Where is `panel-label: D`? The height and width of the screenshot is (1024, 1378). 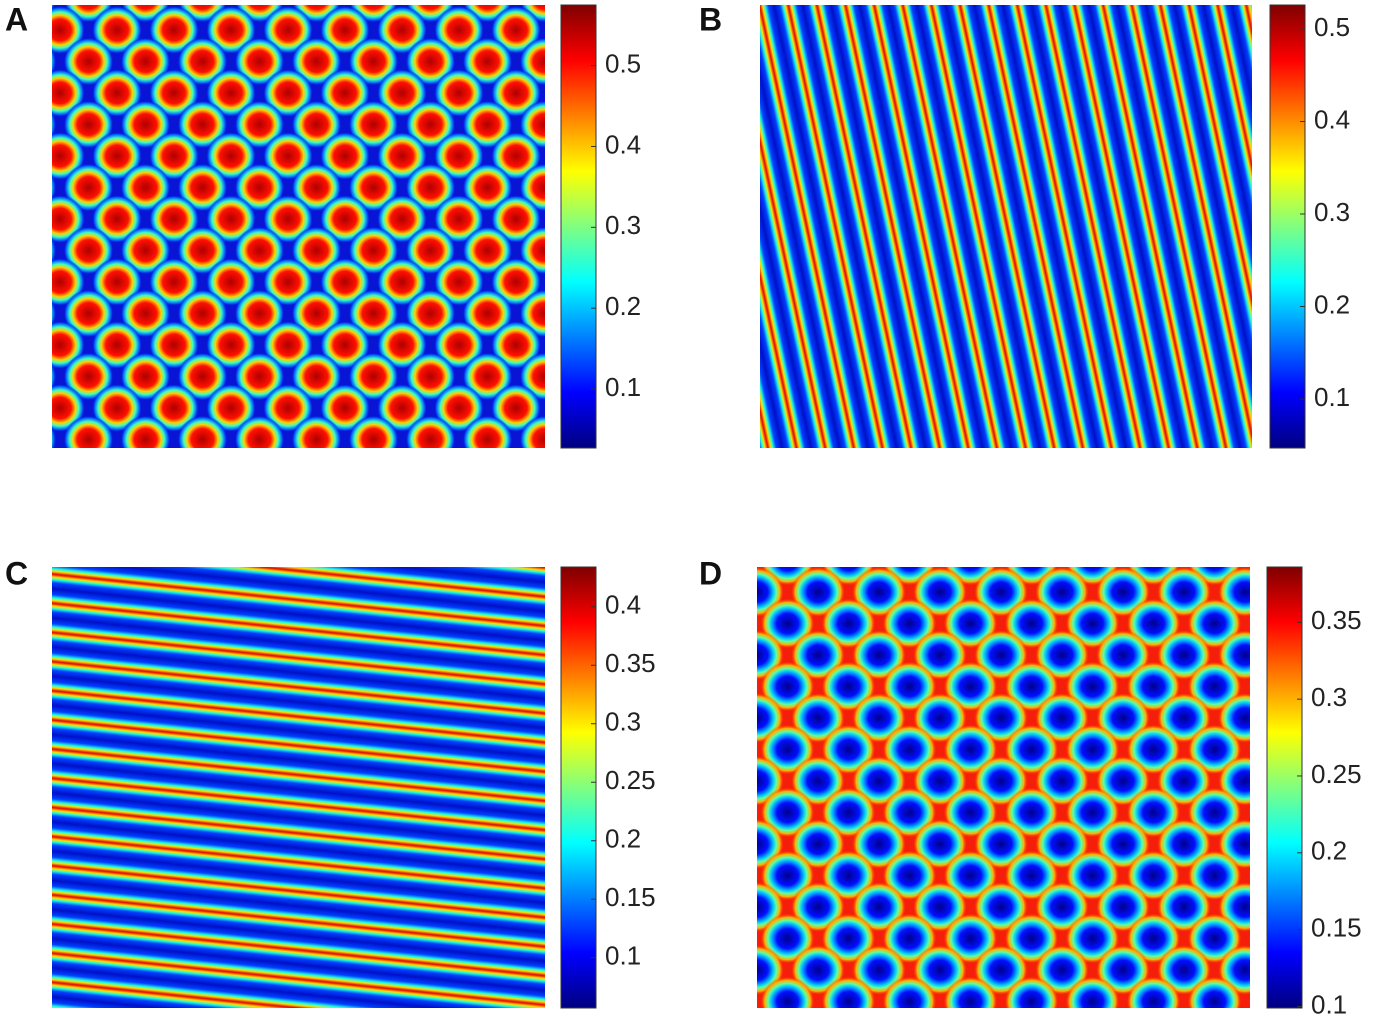
panel-label: D is located at coordinates (710, 573).